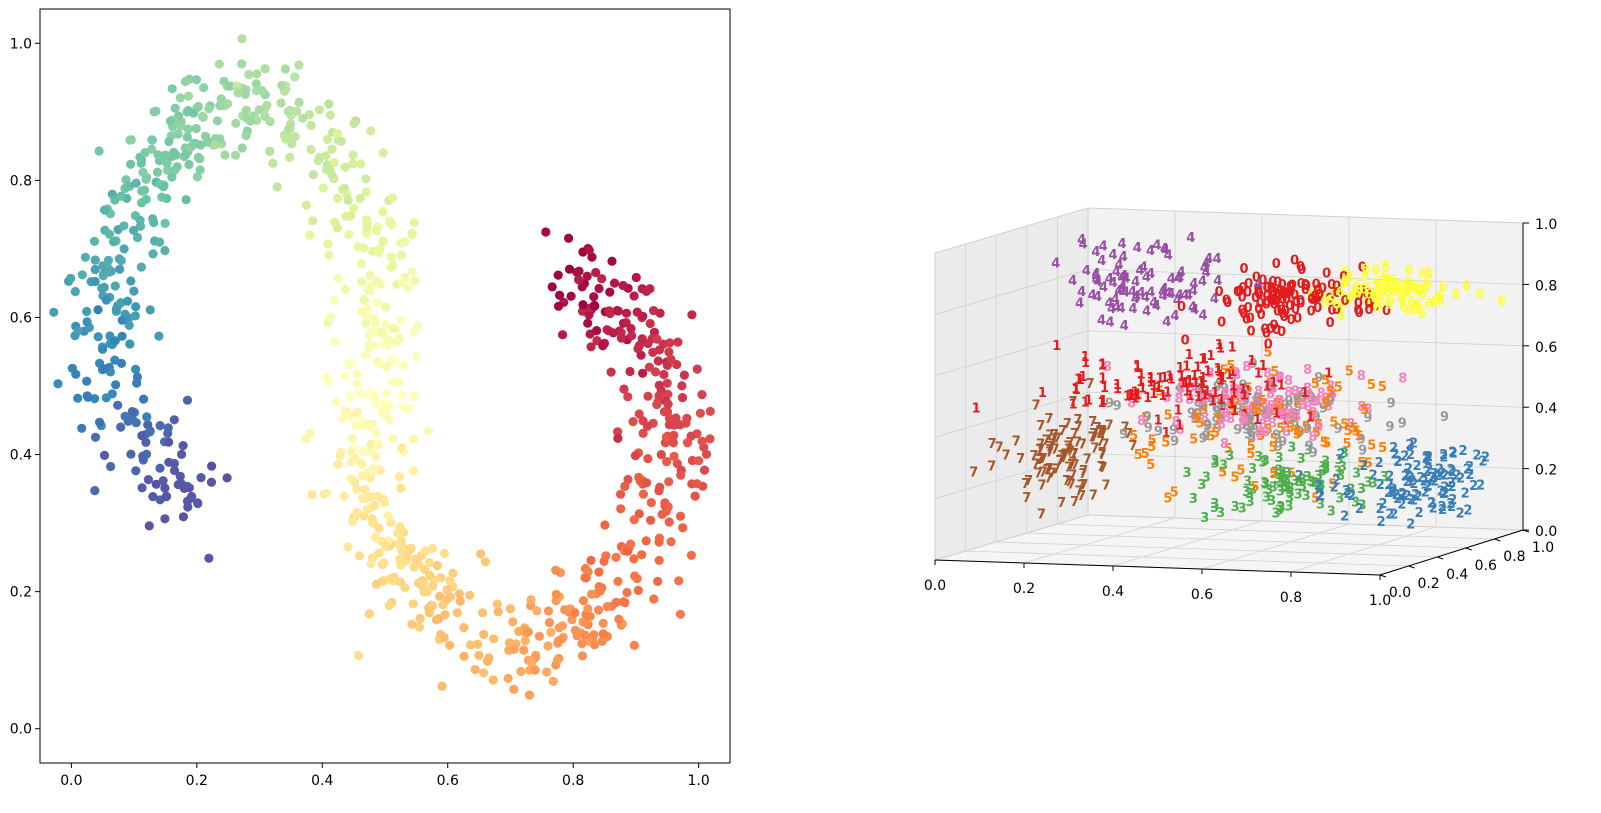 This screenshot has width=1601, height=813. I want to click on digit-marker-3: 3, so click(1312, 483).